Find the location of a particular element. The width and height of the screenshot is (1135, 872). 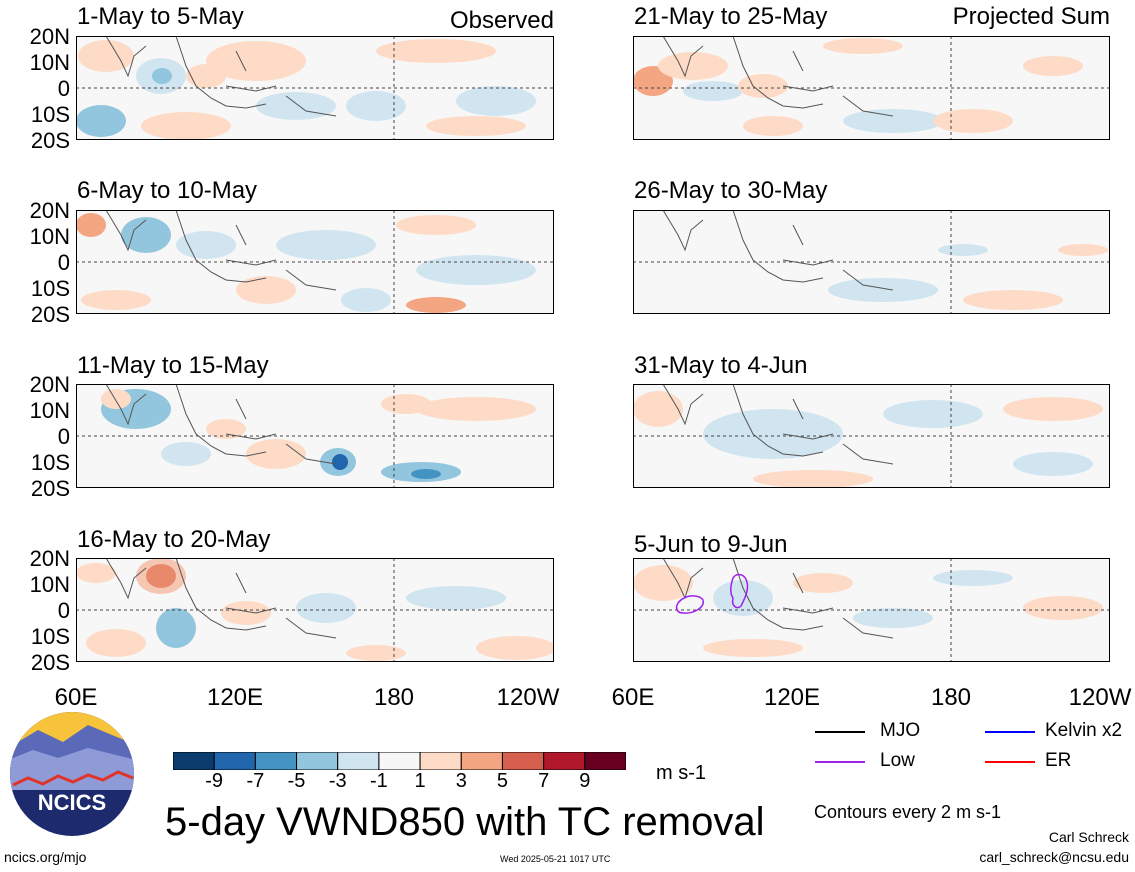

lon-label-left-120w: 120W is located at coordinates (528, 697).